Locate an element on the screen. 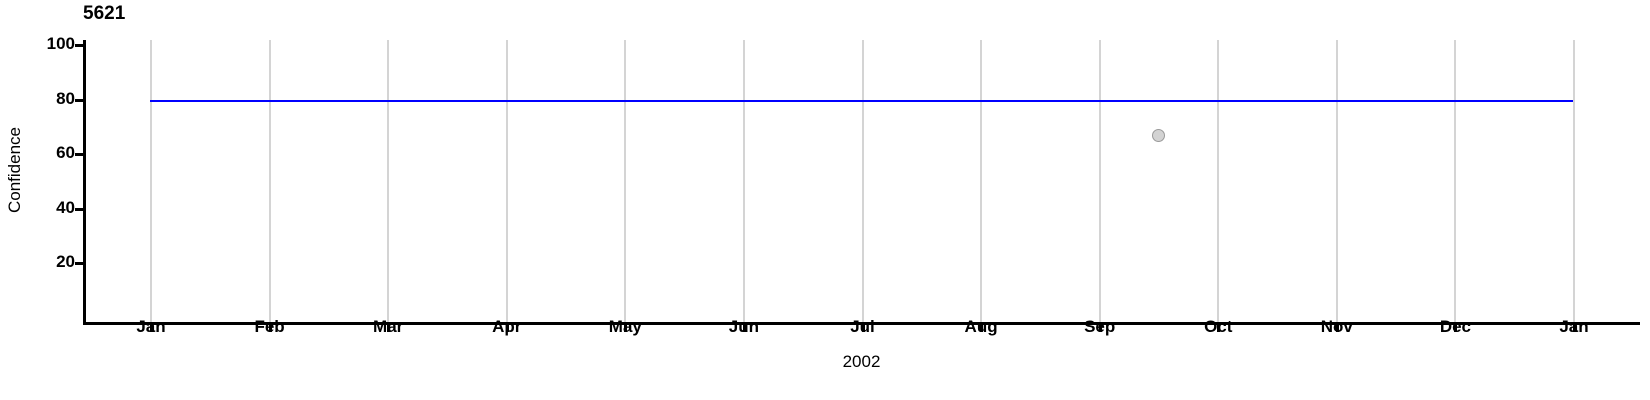 This screenshot has height=400, width=1650. x-axis-tick-label: Sep is located at coordinates (1100, 326).